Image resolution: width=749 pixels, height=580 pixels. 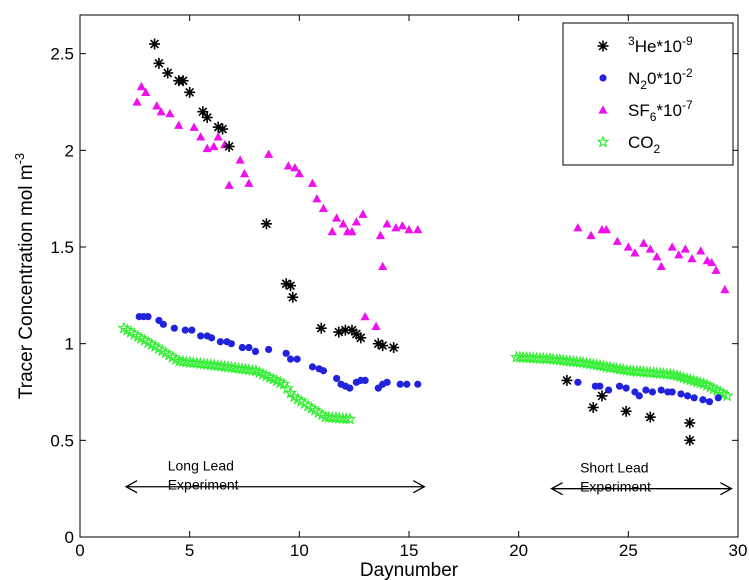 What do you see at coordinates (615, 487) in the screenshot?
I see `annotation-text-line2: Experiment` at bounding box center [615, 487].